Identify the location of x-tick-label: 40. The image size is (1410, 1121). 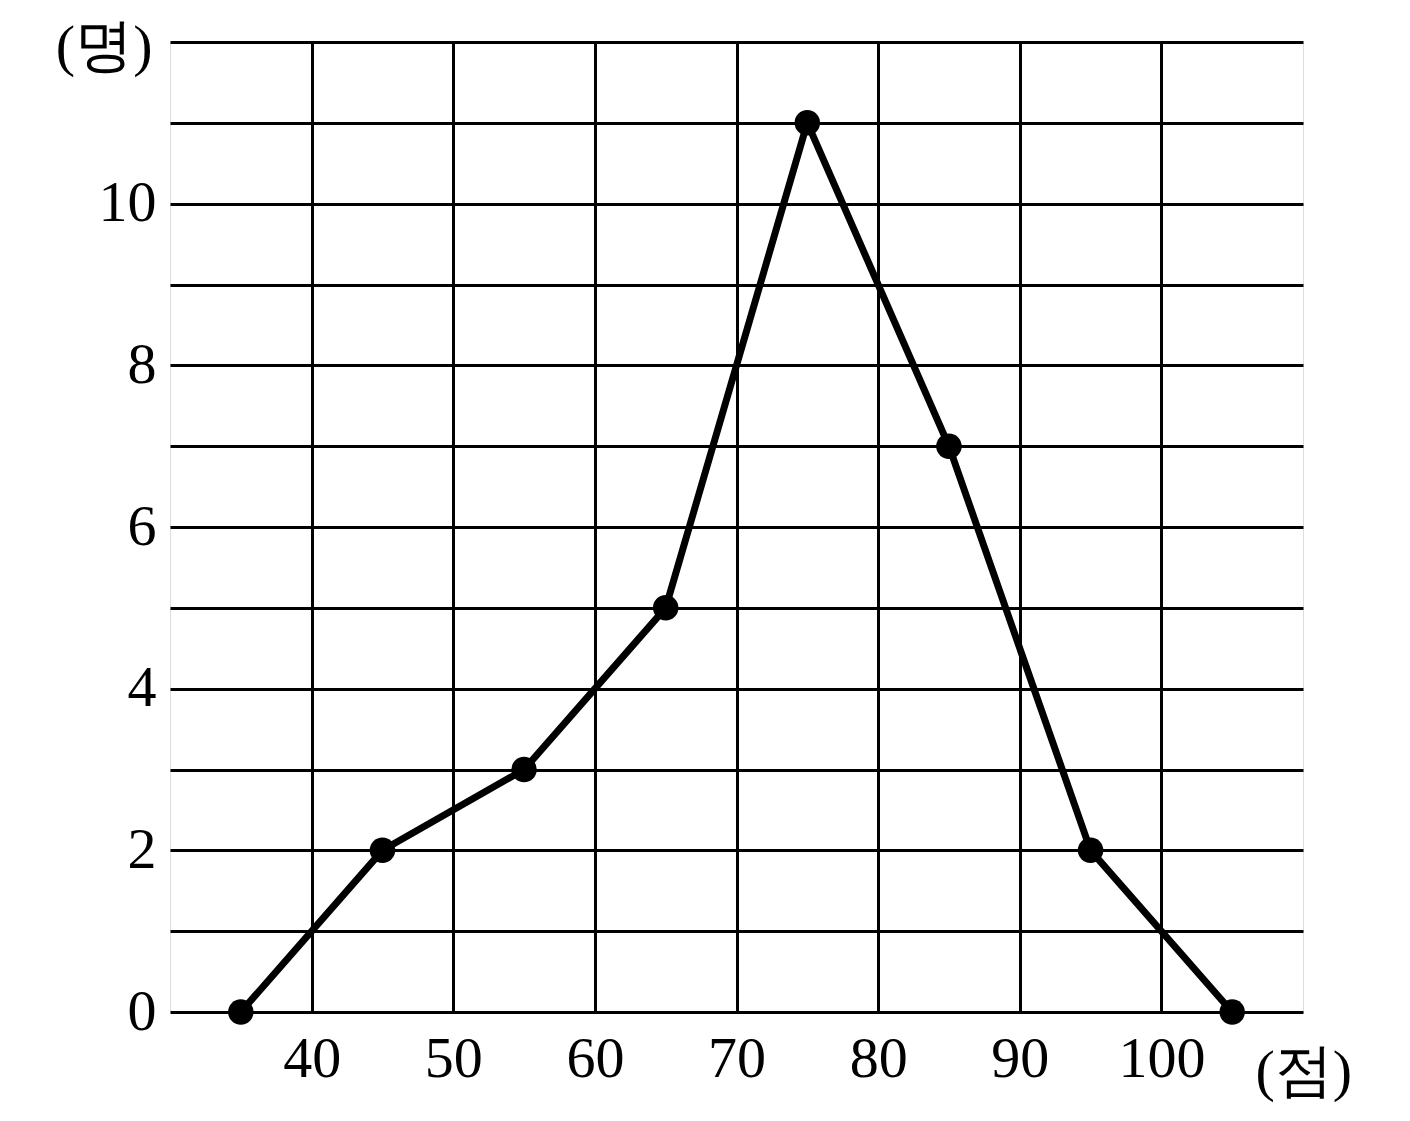
(312, 1057).